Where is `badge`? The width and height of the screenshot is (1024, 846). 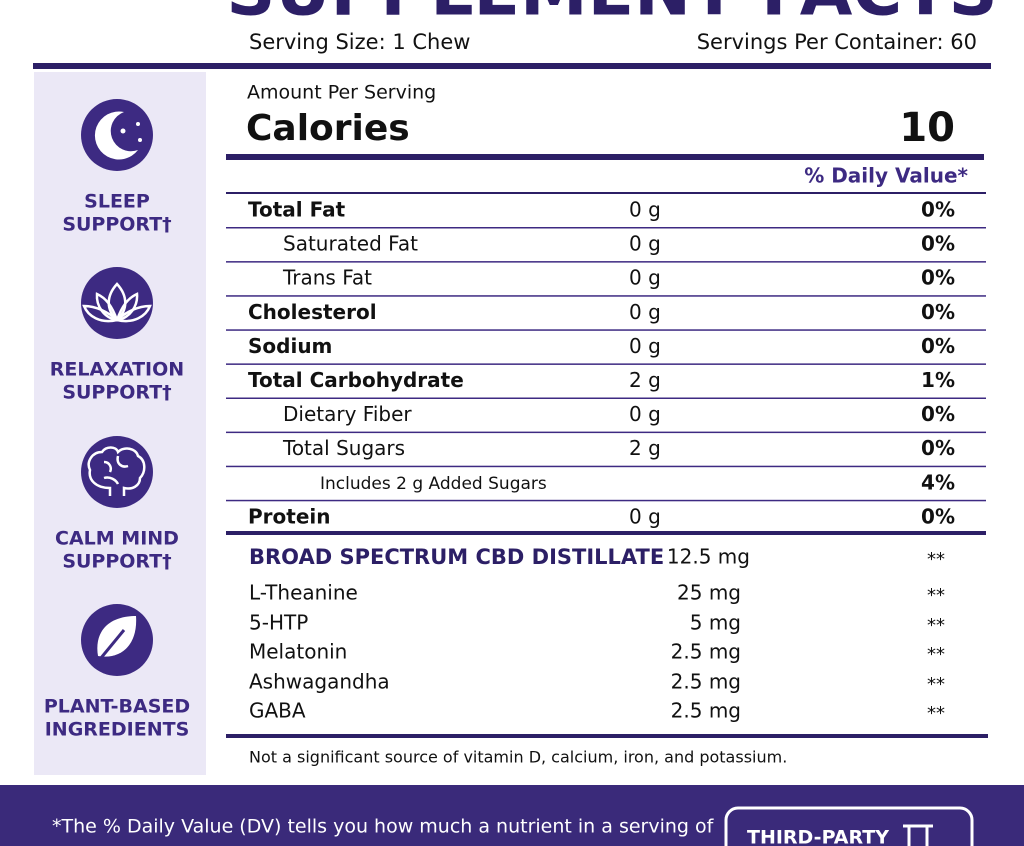
badge is located at coordinates (849, 826).